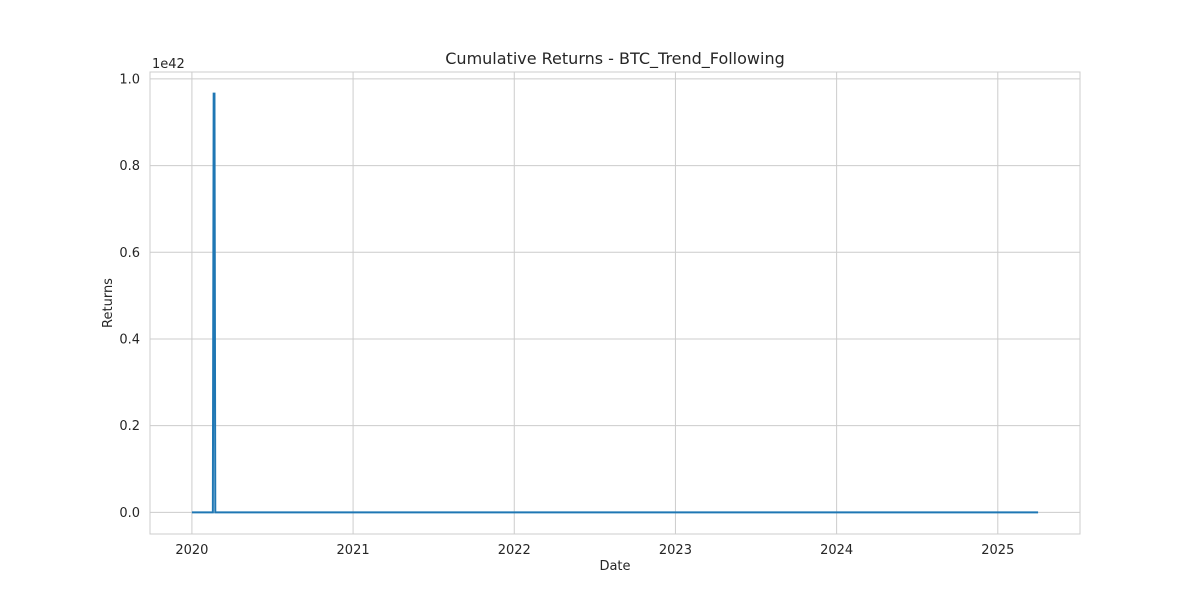 The height and width of the screenshot is (600, 1200). I want to click on y-tick-label: 0.4, so click(129, 339).